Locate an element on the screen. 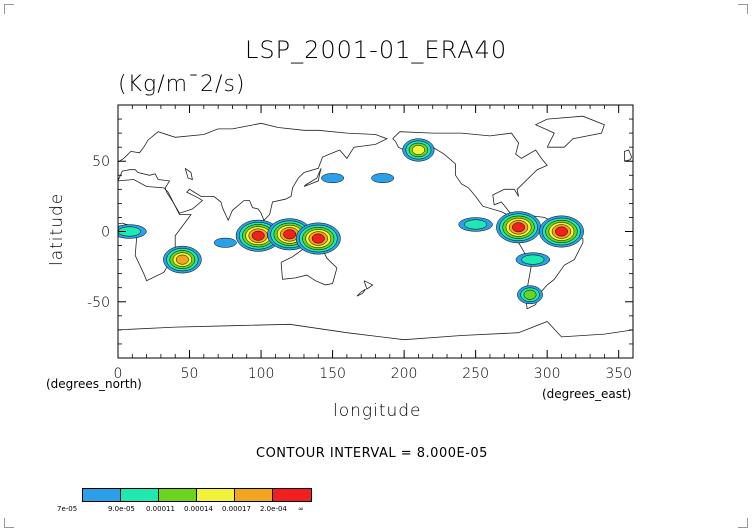 The width and height of the screenshot is (752, 532). x-axis-label: longitude is located at coordinates (377, 411).